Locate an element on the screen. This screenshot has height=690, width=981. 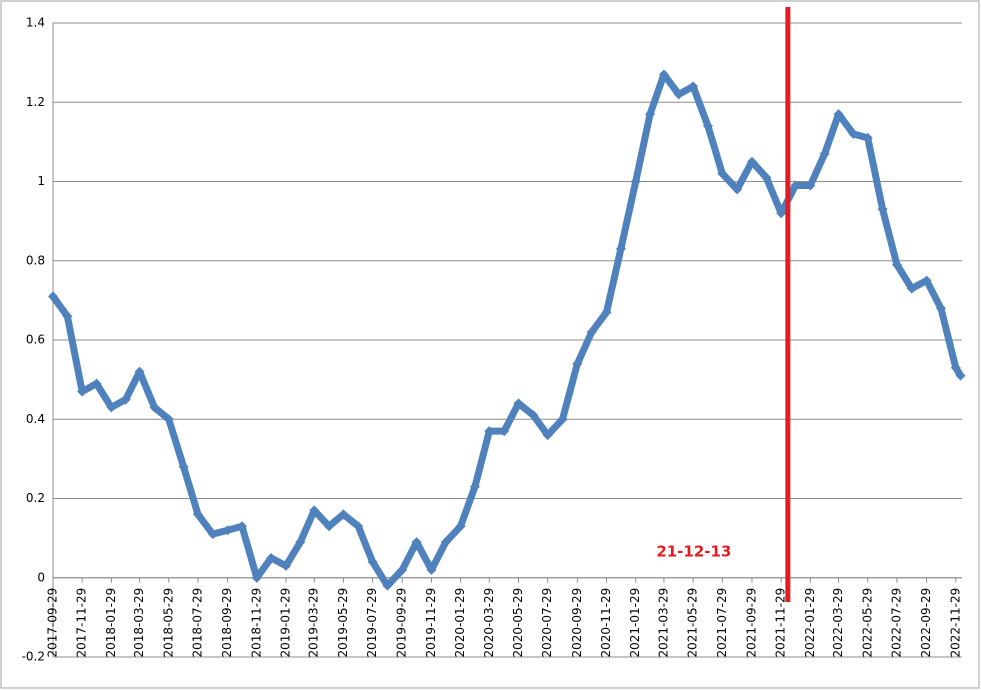
x-tick-label: 2017-09-29 is located at coordinates (53, 623).